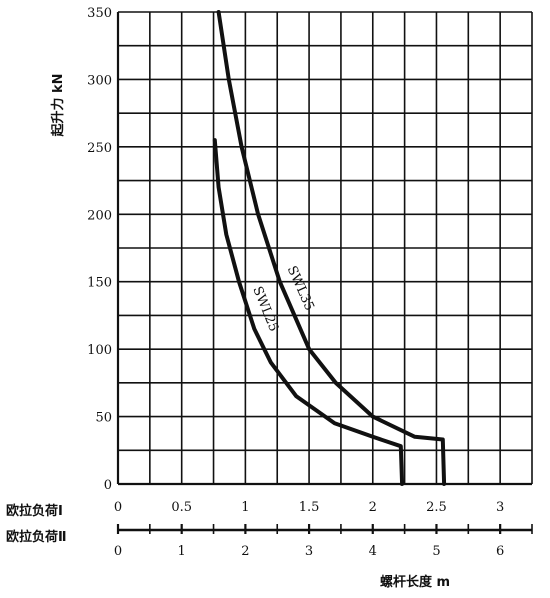 The width and height of the screenshot is (550, 598). I want to click on scale-2-name: 欧拉负荷Ⅱ, so click(36, 537).